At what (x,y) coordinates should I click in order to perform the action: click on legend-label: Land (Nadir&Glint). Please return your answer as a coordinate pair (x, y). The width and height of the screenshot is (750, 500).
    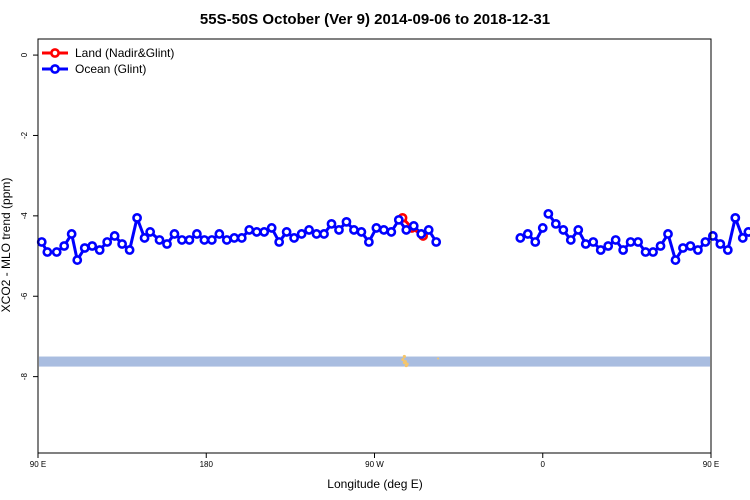
    Looking at the image, I should click on (124, 53).